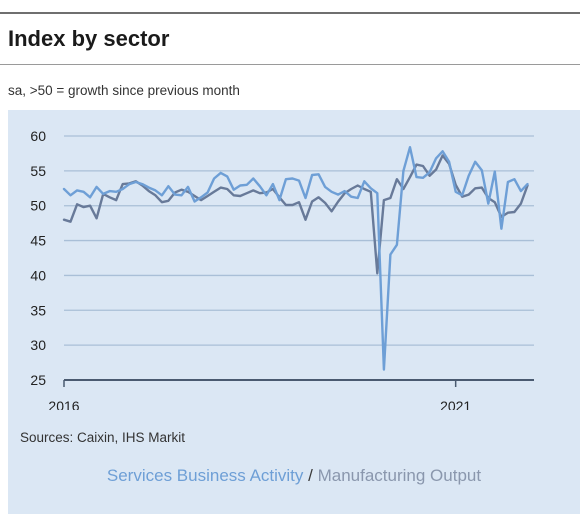  What do you see at coordinates (38, 275) in the screenshot?
I see `y-tick-label-40: 40` at bounding box center [38, 275].